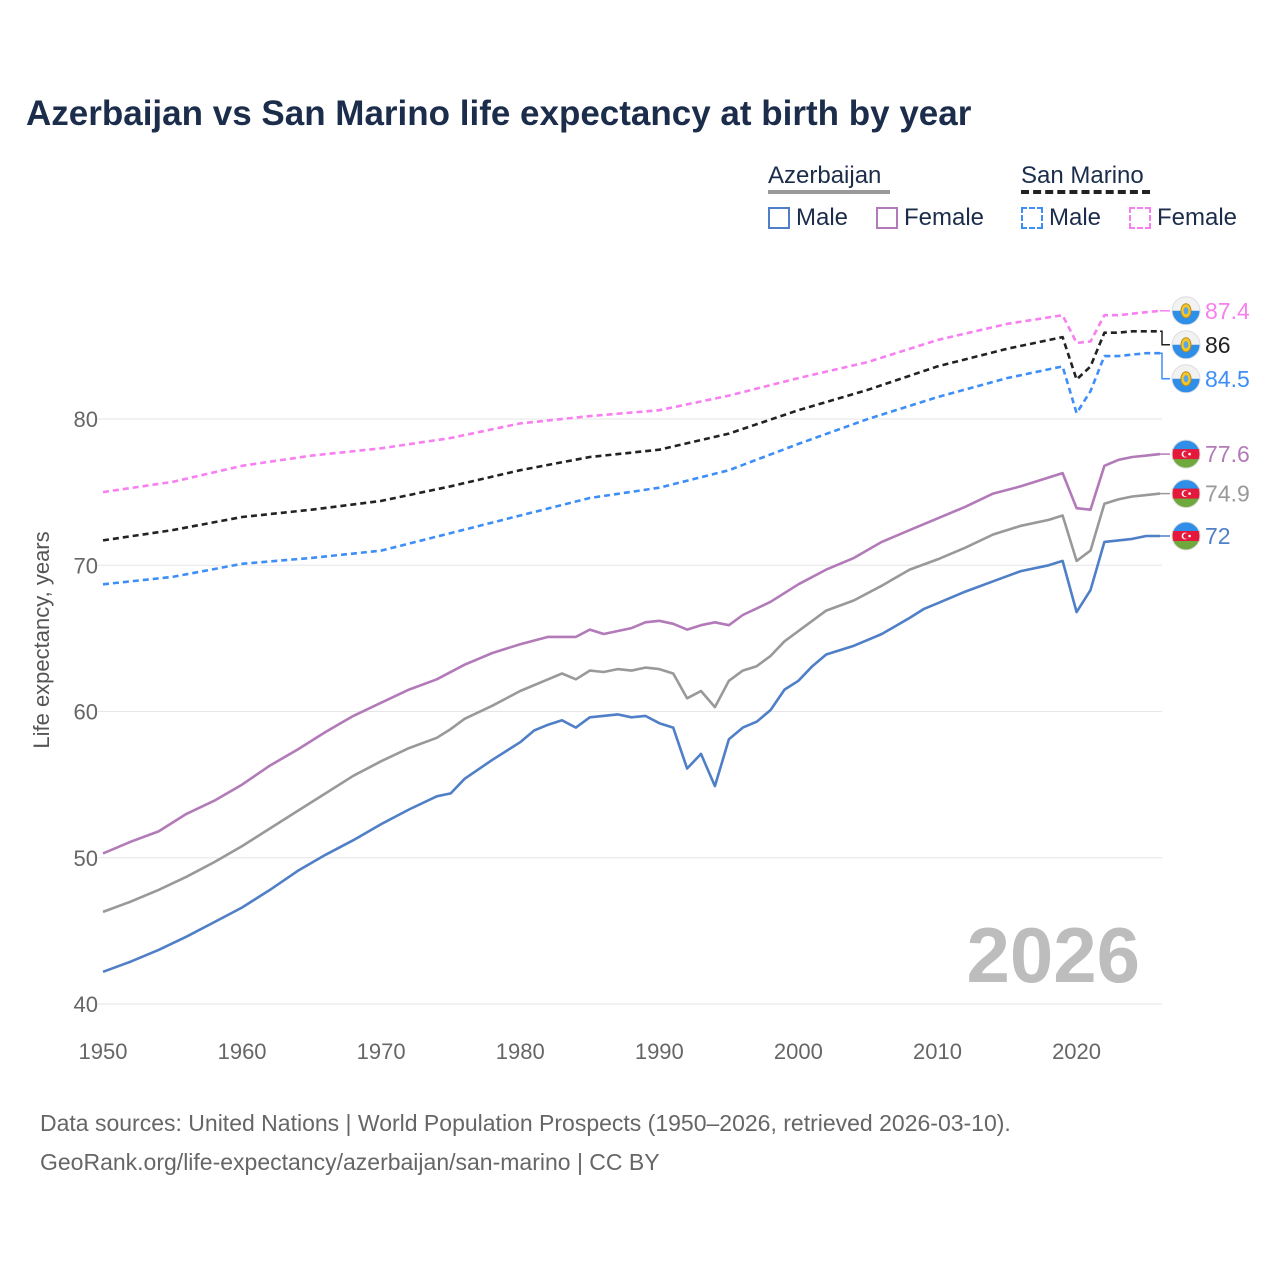 Image resolution: width=1280 pixels, height=1280 pixels. Describe the element at coordinates (659, 1051) in the screenshot. I see `x-tick-label: 1990` at that location.